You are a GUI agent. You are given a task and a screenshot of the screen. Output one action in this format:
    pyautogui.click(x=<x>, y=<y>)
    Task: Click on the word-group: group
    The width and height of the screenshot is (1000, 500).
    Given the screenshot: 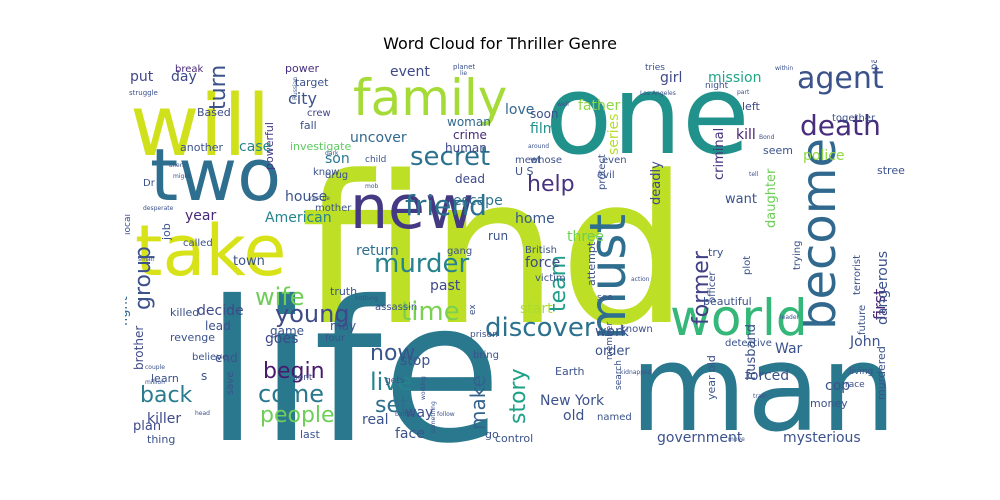 What is the action you would take?
    pyautogui.click(x=143, y=278)
    